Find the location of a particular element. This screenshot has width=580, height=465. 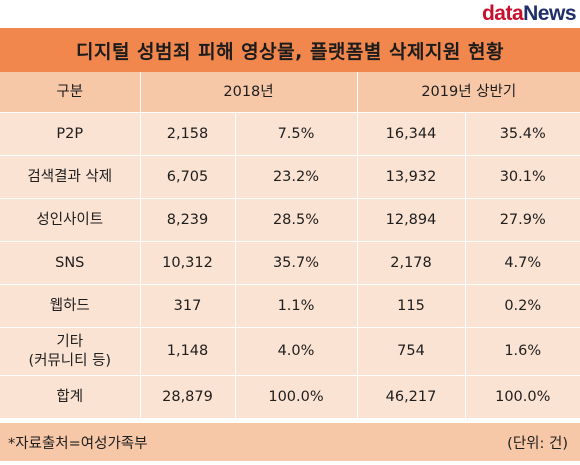

table-title: 디지털 성범죄 피해 영상물, 플랫폼별 삭제지원 현황 is located at coordinates (290, 51).